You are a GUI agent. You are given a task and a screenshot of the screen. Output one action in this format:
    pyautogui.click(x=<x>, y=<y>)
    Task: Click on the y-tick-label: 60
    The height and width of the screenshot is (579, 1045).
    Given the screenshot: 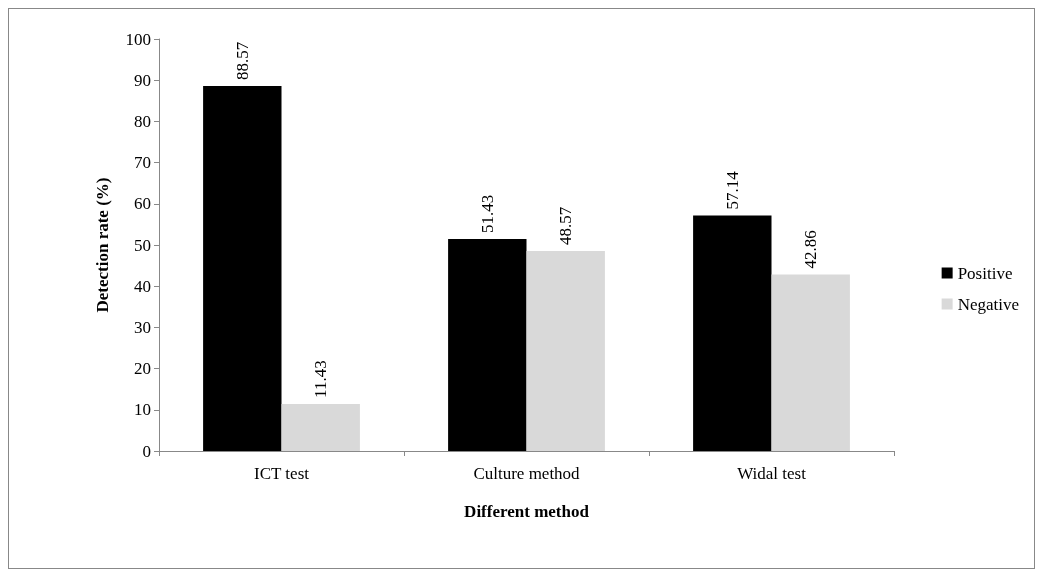 What is the action you would take?
    pyautogui.click(x=142, y=204)
    